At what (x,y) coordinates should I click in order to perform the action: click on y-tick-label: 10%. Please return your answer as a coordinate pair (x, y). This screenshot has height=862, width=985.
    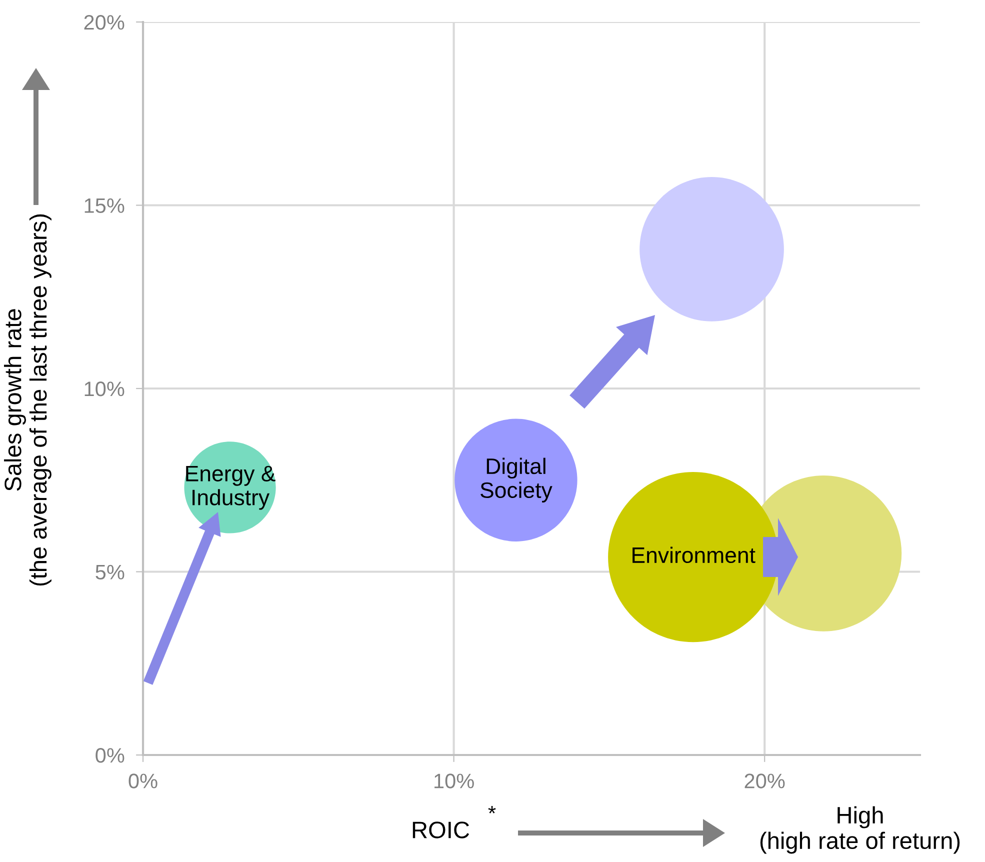
    Looking at the image, I should click on (104, 389).